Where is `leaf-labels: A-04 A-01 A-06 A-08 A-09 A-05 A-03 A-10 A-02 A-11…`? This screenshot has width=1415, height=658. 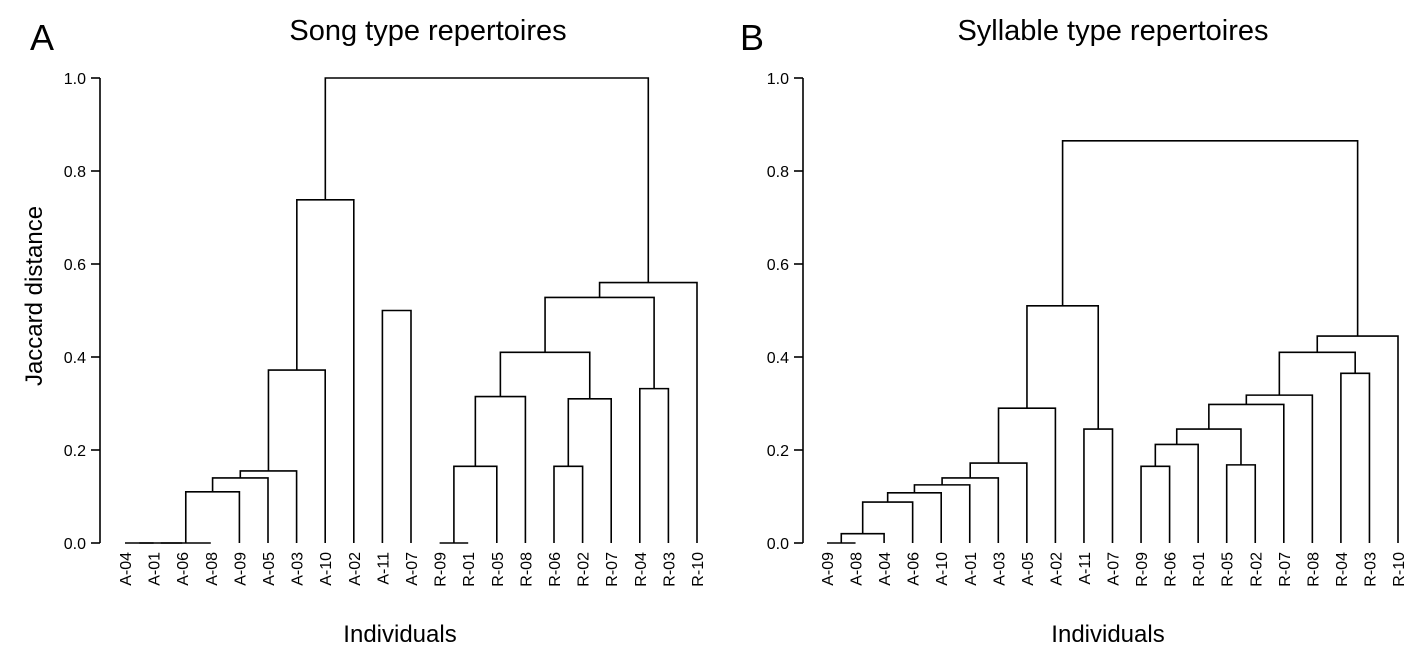 leaf-labels: A-04 A-01 A-06 A-08 A-09 A-05 A-03 A-10 A-02 A-11… is located at coordinates (412, 569).